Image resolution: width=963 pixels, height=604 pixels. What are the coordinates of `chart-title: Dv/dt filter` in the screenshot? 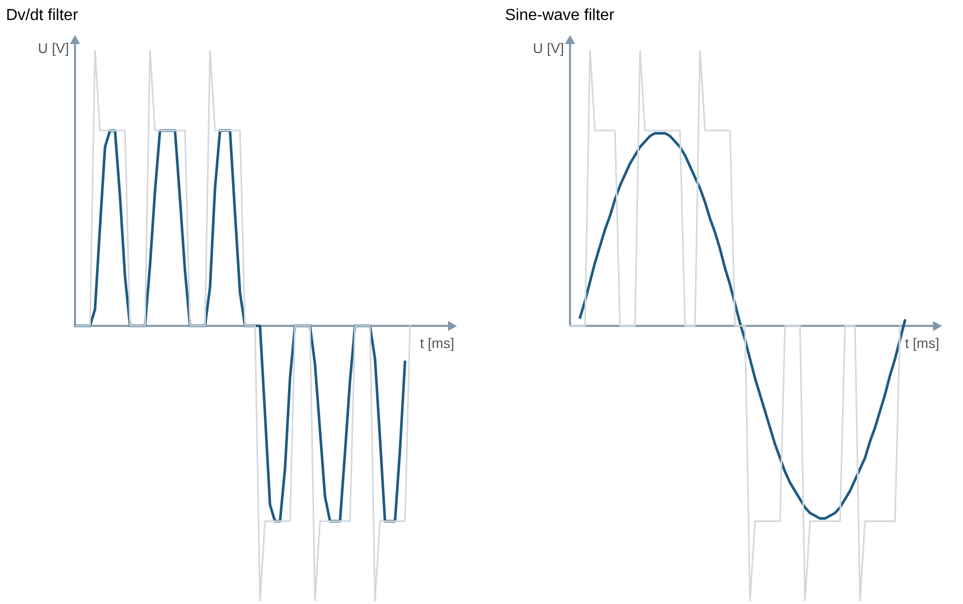 It's located at (42, 15).